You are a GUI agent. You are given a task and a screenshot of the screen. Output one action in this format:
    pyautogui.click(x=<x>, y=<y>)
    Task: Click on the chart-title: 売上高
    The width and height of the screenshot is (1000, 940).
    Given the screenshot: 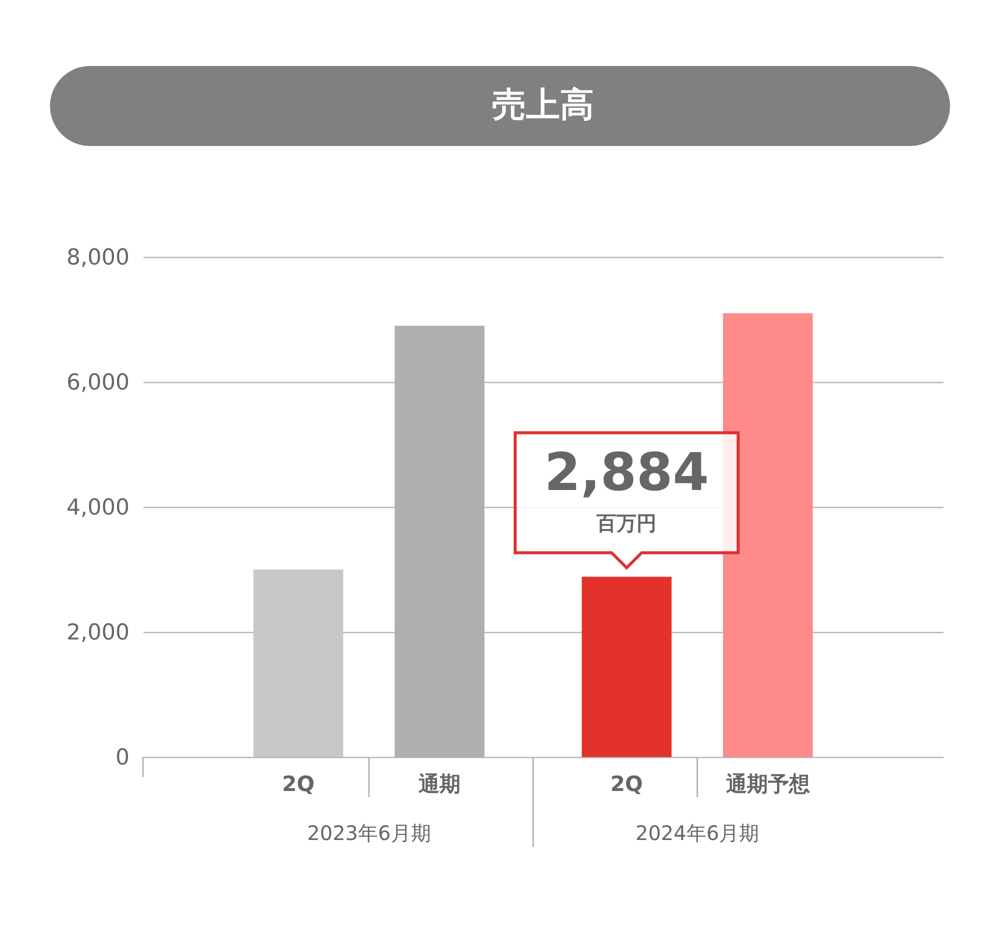 What is the action you would take?
    pyautogui.click(x=543, y=105)
    